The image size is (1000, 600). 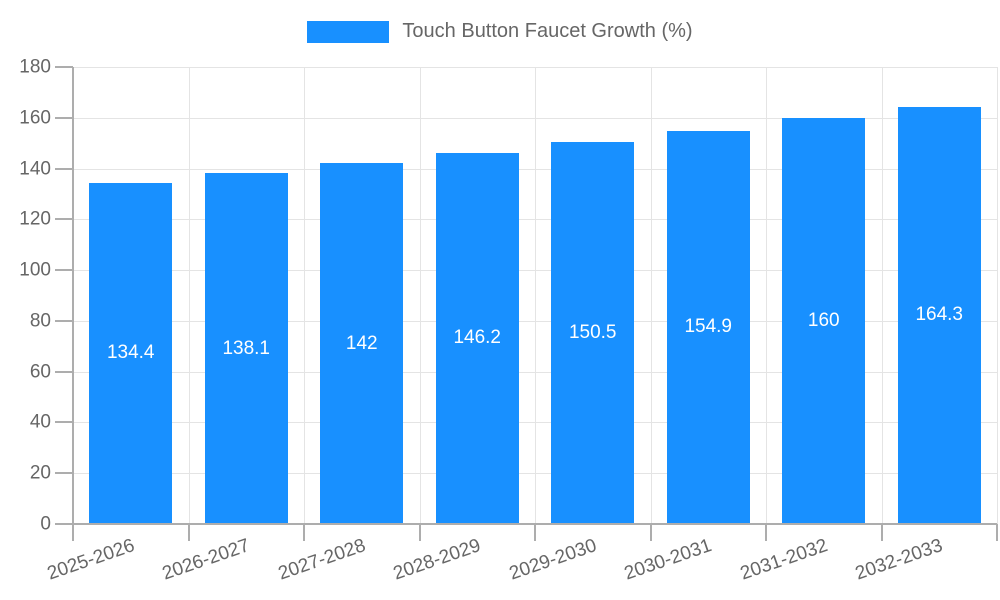 I want to click on x-tick-label: 2025-2026, so click(x=91, y=560).